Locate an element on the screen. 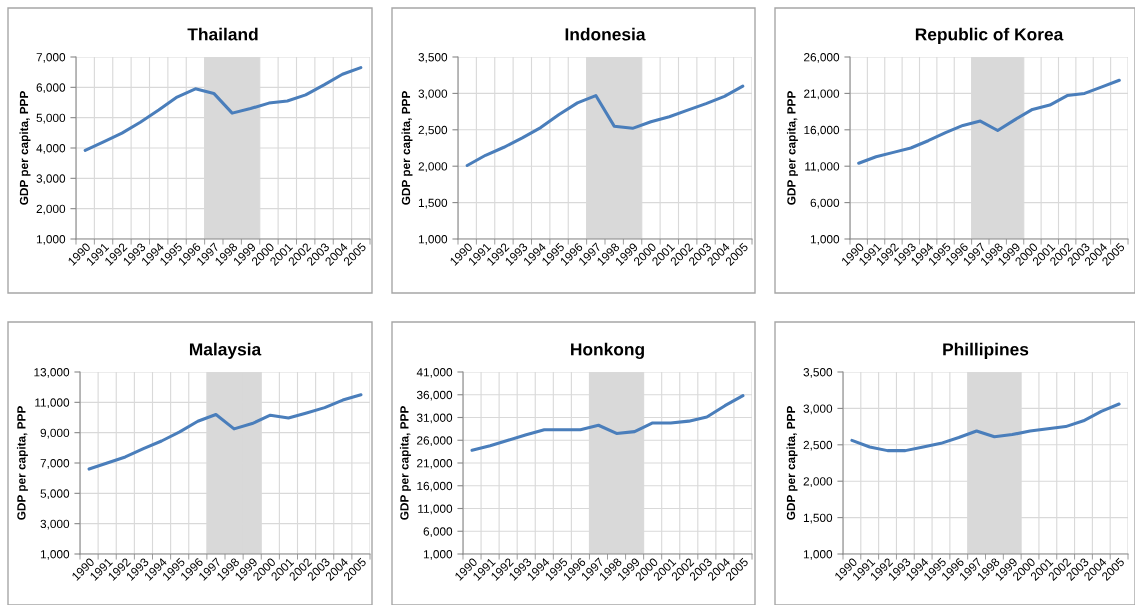 The image size is (1135, 605). y-tick-label: 4,000 is located at coordinates (51, 149).